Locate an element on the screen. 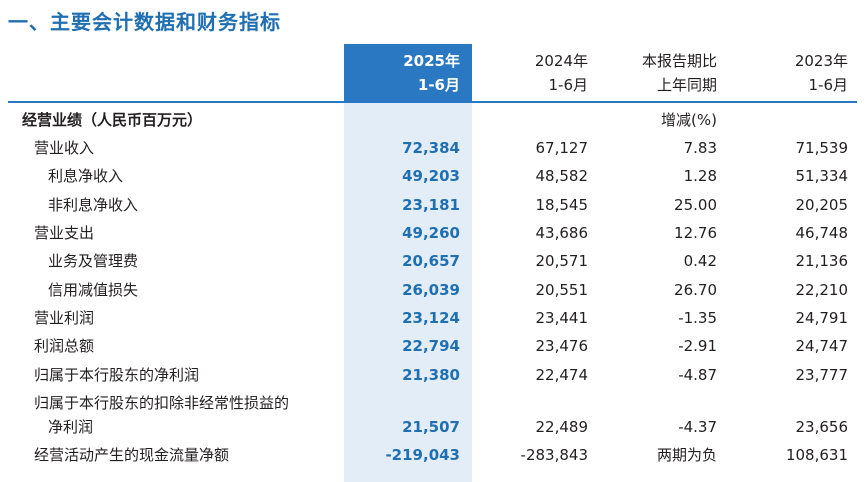  col2-header-period: 1-6月 is located at coordinates (568, 85).